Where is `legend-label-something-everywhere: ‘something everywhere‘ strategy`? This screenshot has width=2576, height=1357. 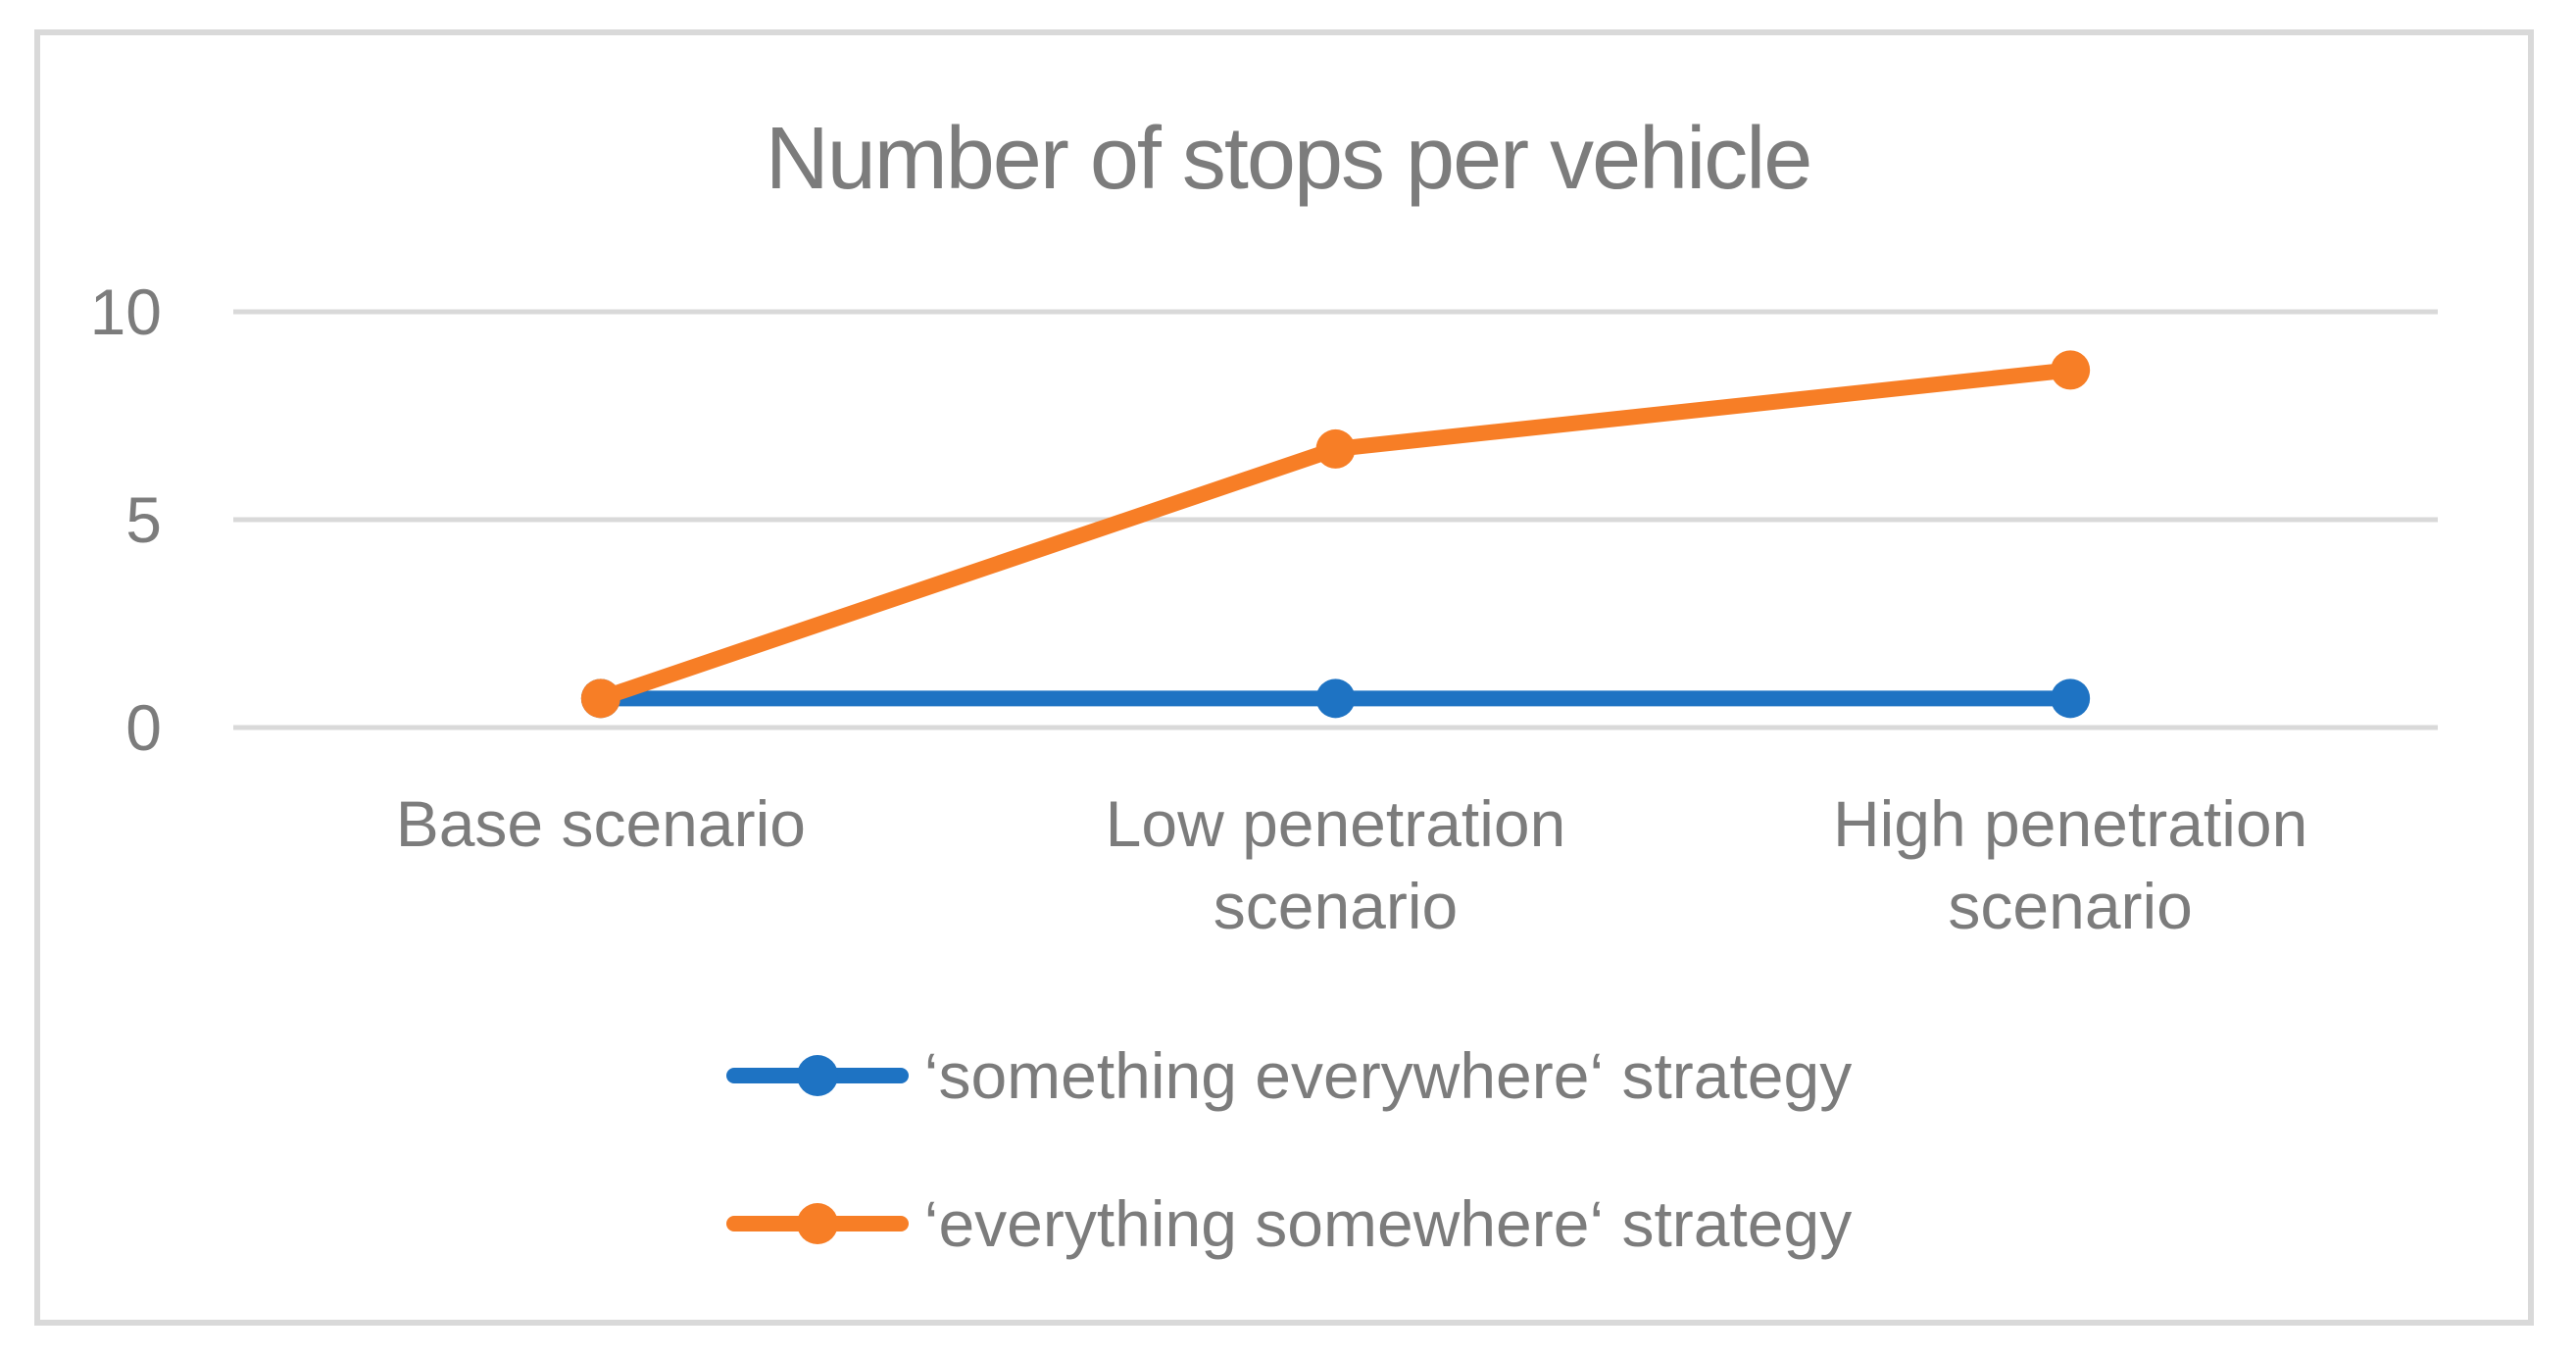
legend-label-something-everywhere: ‘something everywhere‘ strategy is located at coordinates (1388, 1075).